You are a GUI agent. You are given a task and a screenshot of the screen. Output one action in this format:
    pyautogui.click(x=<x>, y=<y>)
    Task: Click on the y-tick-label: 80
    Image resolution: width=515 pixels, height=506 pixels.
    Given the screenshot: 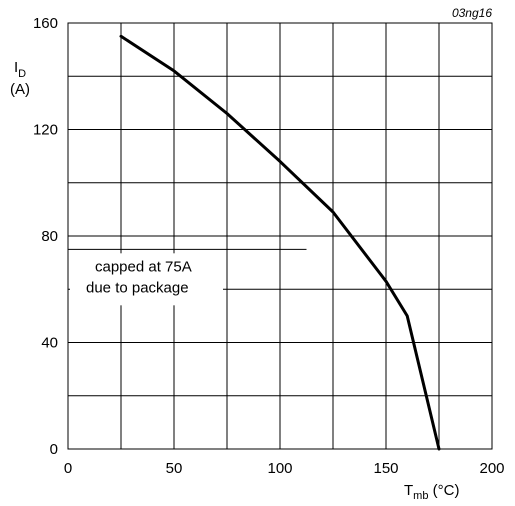 What is the action you would take?
    pyautogui.click(x=49, y=236)
    